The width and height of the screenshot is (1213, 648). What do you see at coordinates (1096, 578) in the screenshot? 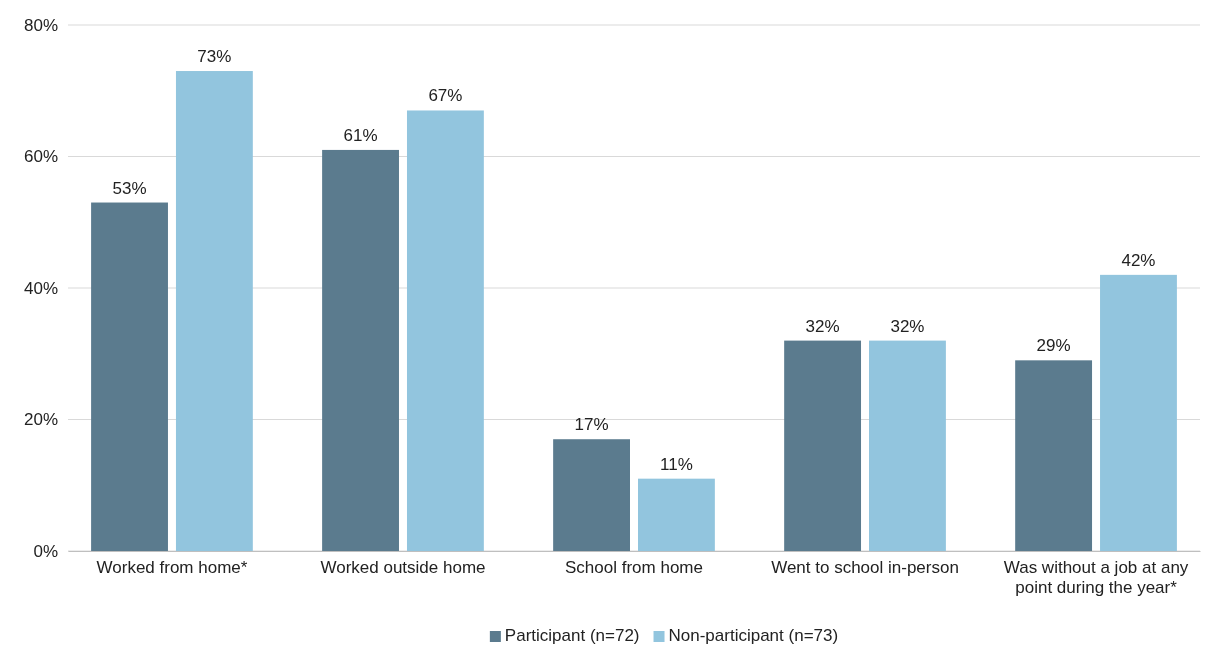
I see `x-tick-label: Was without a job at any point during the year*` at bounding box center [1096, 578].